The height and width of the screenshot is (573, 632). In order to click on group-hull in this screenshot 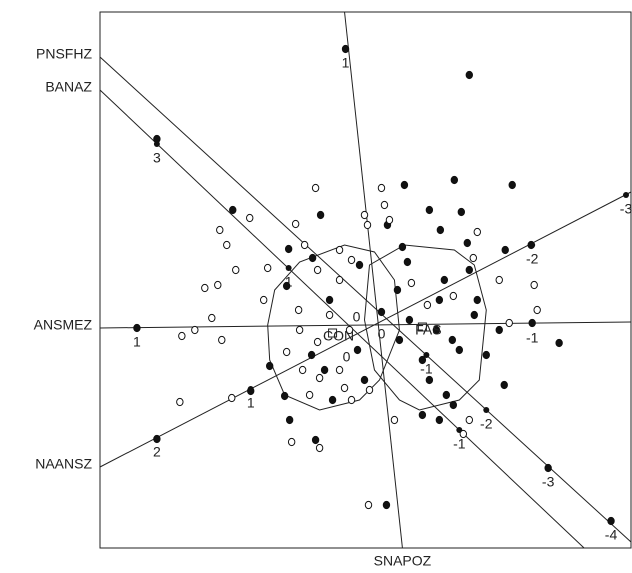, I will do `click(425, 327)`.